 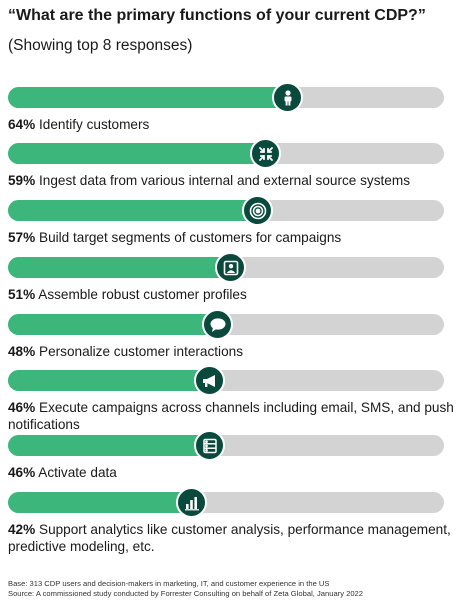 What do you see at coordinates (77, 472) in the screenshot?
I see `bar-category-label: Activate data` at bounding box center [77, 472].